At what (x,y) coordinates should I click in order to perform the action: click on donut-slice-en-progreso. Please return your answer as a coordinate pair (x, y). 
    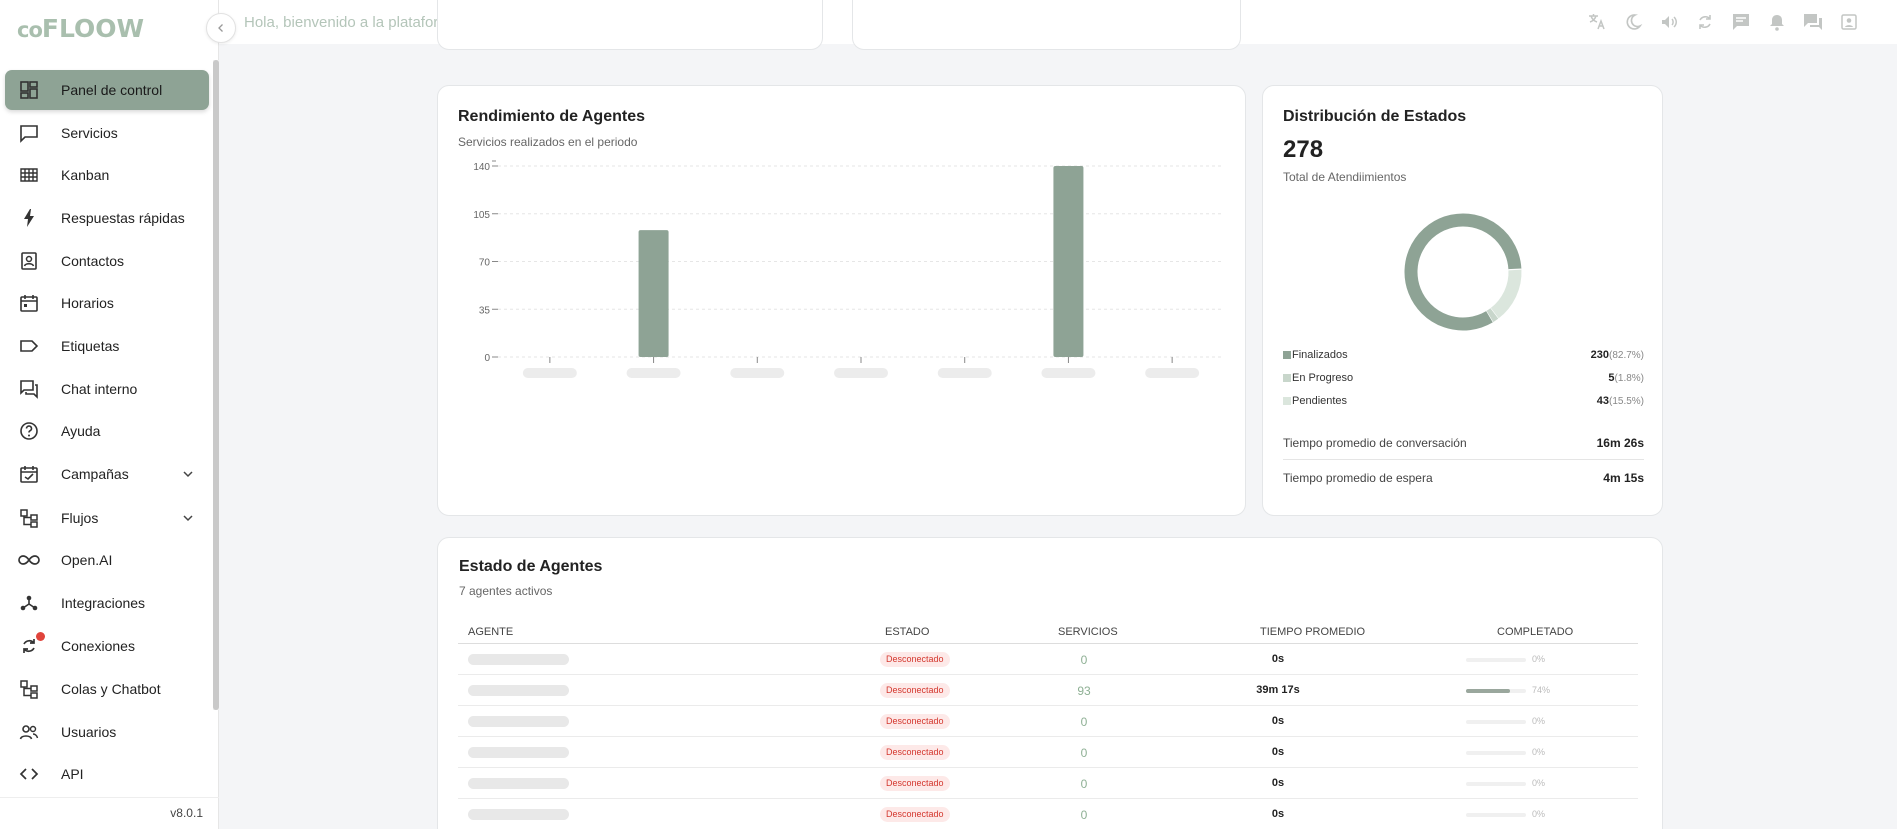
    Looking at the image, I should click on (1492, 315).